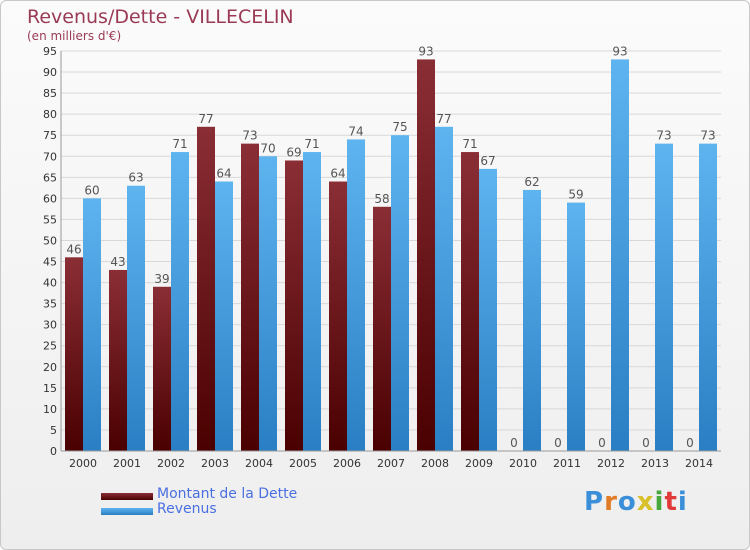  Describe the element at coordinates (50, 177) in the screenshot. I see `y-tick-label: 65` at that location.